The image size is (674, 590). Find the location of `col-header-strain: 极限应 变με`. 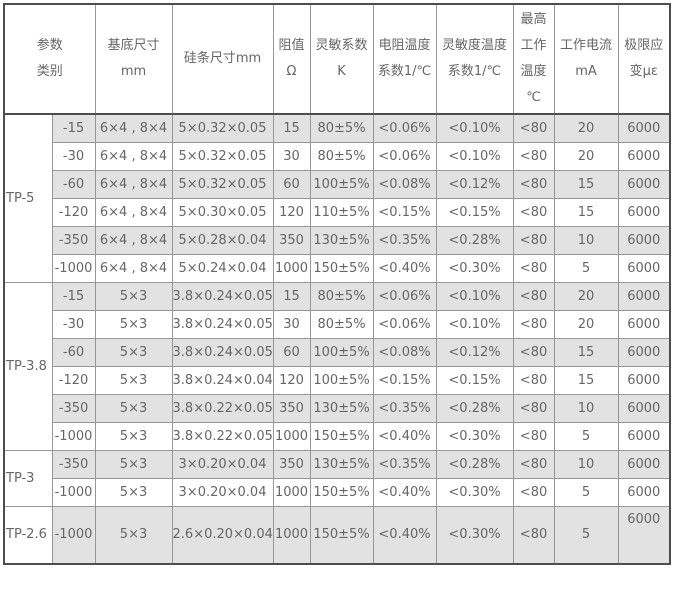

col-header-strain: 极限应 变με is located at coordinates (644, 59).